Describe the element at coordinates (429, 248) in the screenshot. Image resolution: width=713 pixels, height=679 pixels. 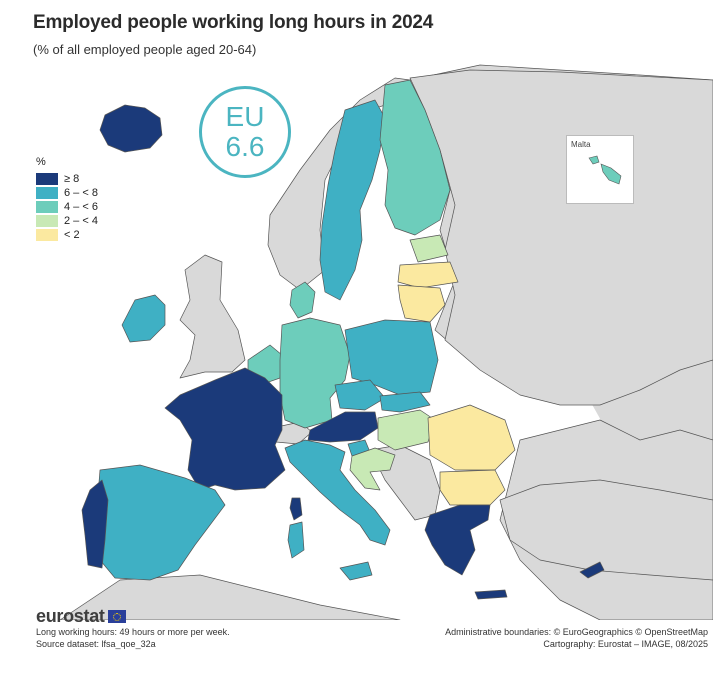
I see `map-estonia` at that location.